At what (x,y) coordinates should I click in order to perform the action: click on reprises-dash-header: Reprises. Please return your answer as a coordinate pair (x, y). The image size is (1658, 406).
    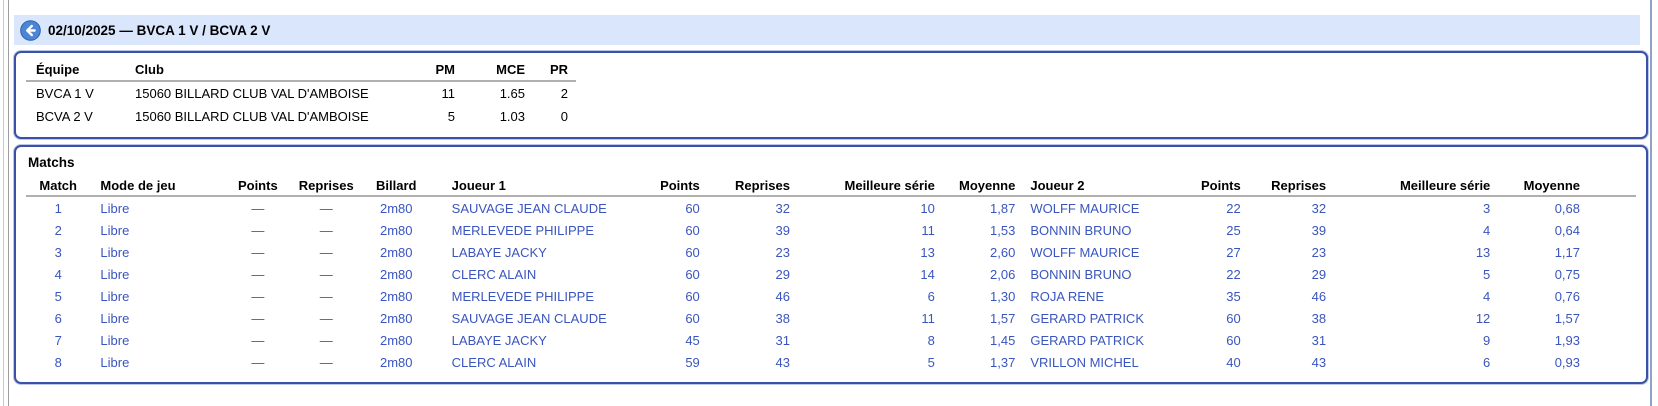
    Looking at the image, I should click on (326, 186).